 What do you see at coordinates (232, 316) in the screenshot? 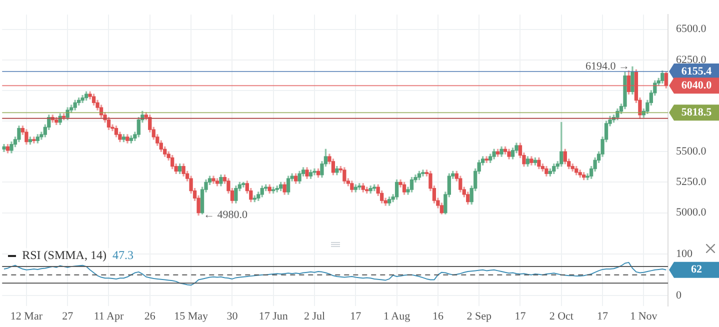
I see `x-tick-label: 30` at bounding box center [232, 316].